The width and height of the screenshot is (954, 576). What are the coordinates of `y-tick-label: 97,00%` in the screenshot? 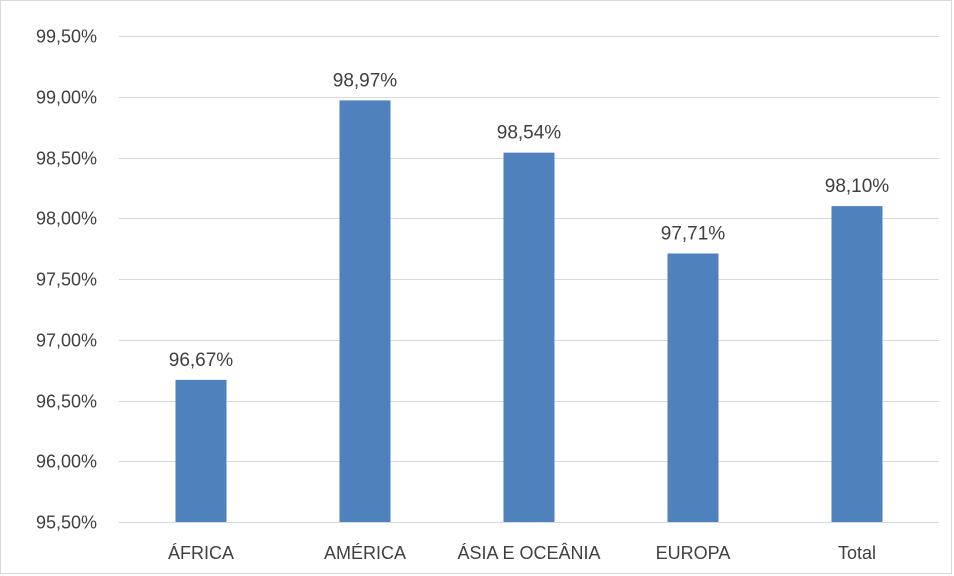 It's located at (66, 341).